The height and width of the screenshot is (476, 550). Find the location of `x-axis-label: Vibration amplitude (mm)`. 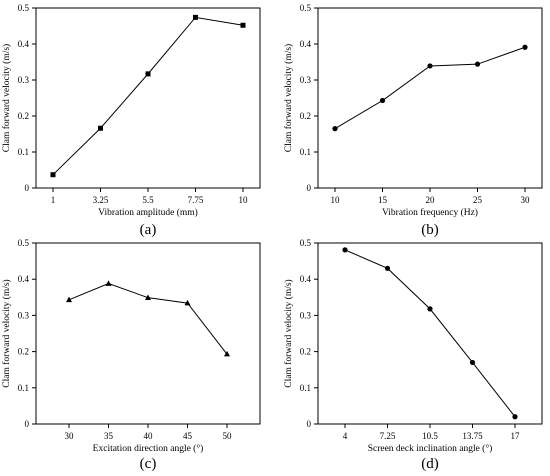

x-axis-label: Vibration amplitude (mm) is located at coordinates (148, 212).